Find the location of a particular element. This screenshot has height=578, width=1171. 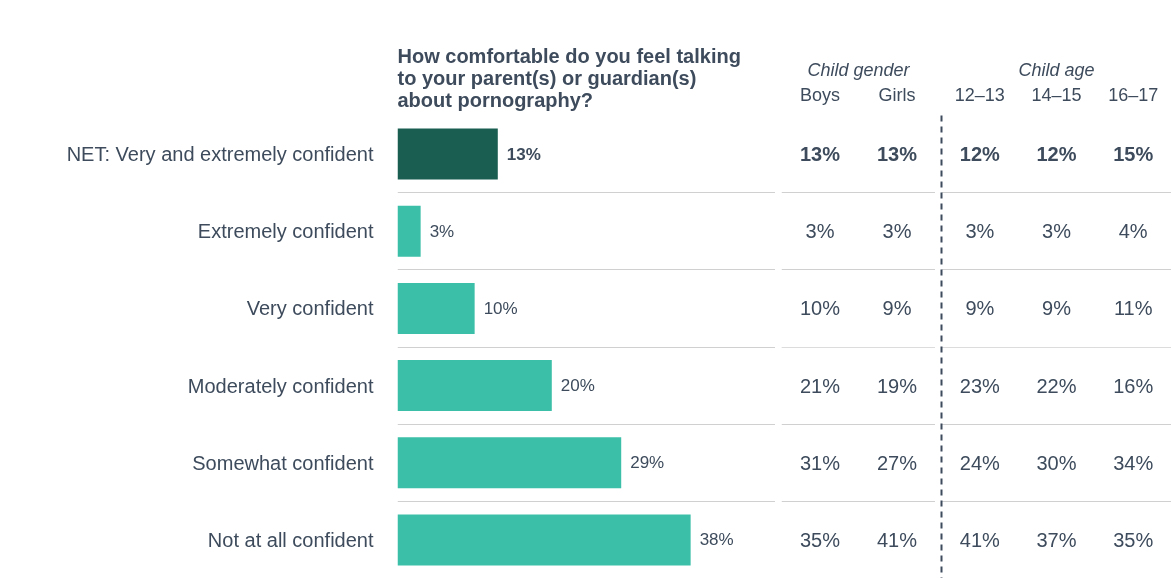

data-label: 15% is located at coordinates (1133, 154).